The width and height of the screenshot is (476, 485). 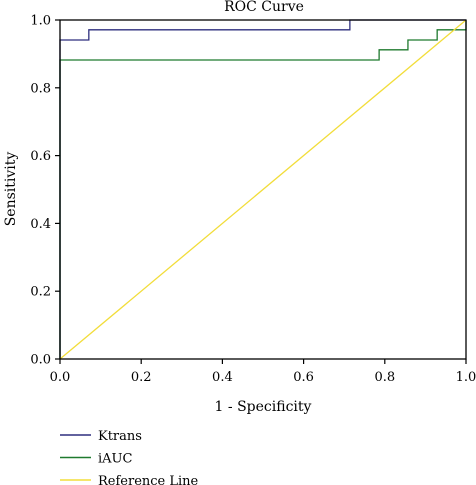 I want to click on x-tick-label: 0.6, so click(x=303, y=377).